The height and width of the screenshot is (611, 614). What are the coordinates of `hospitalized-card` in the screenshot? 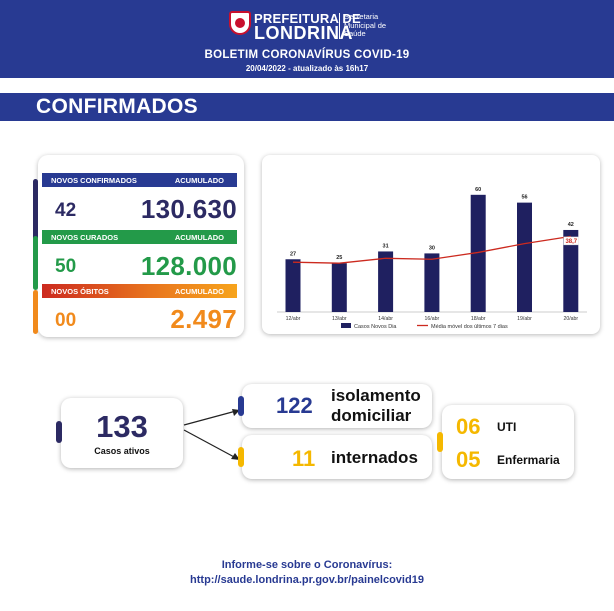 It's located at (337, 457).